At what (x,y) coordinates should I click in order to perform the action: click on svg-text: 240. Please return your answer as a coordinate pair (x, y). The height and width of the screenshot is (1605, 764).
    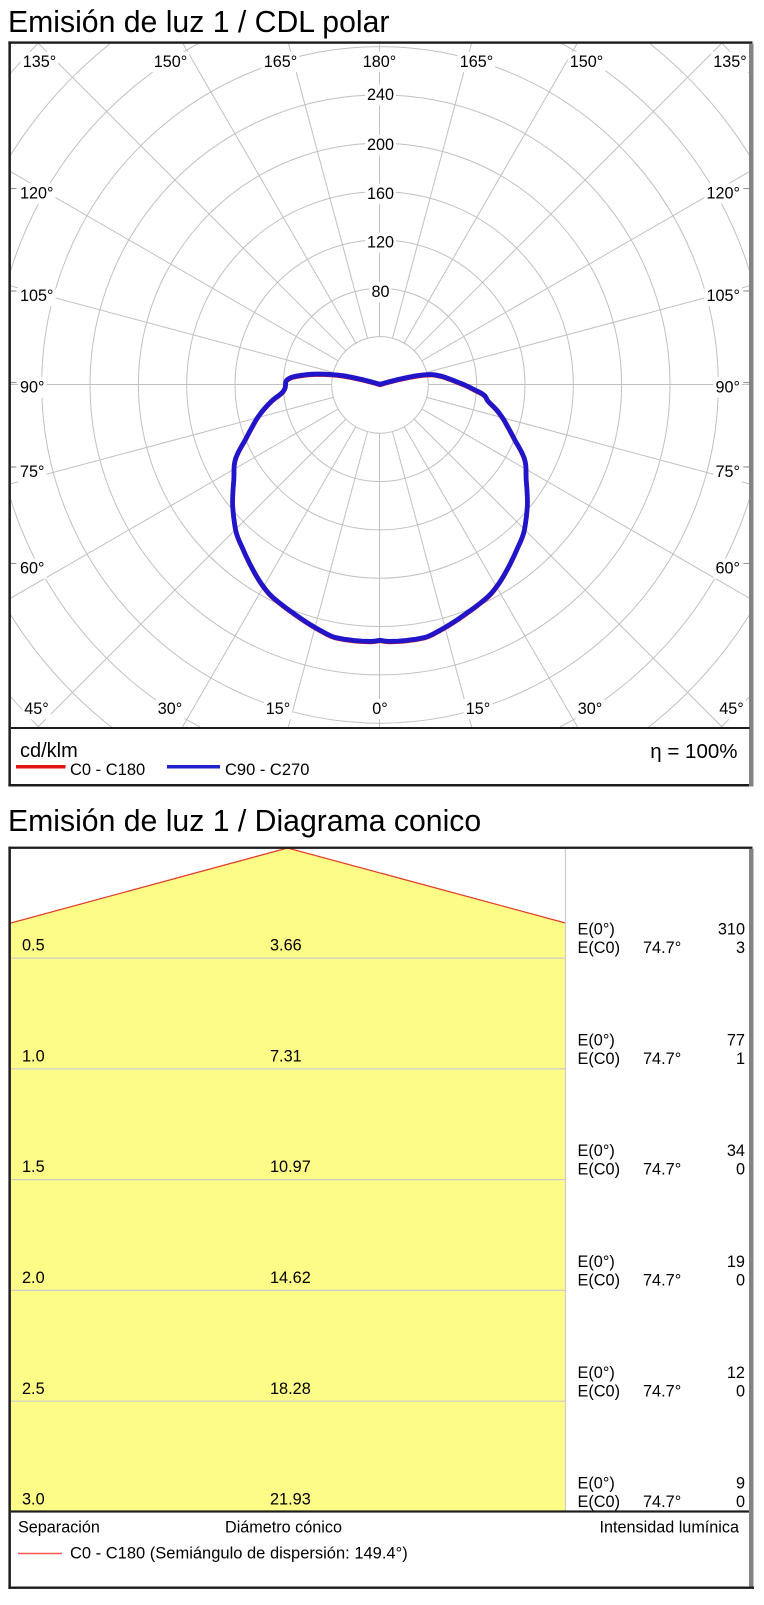
    Looking at the image, I should click on (380, 95).